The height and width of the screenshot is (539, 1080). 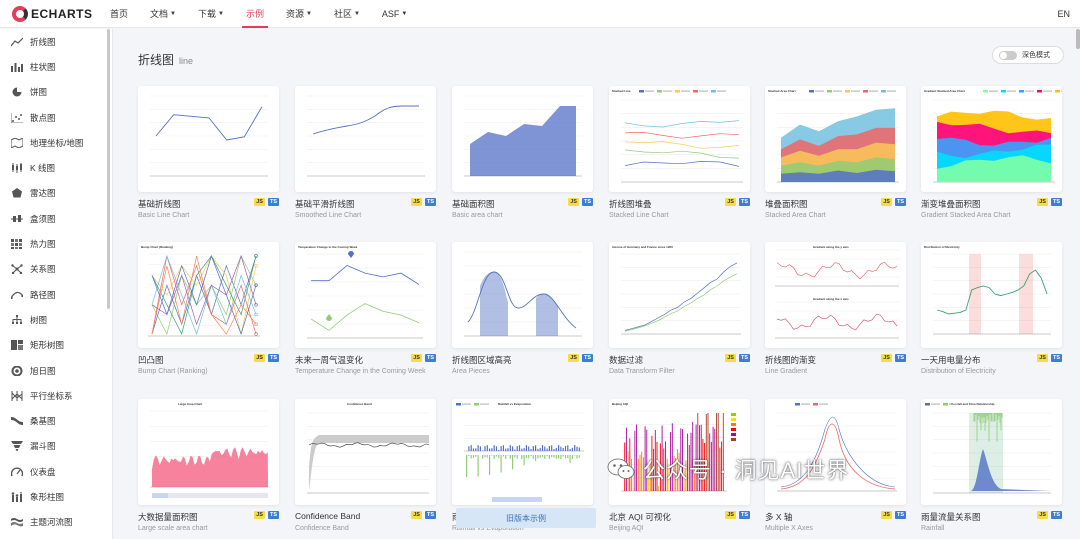 I want to click on example-thumbnail: Beijing AQI, so click(x=679, y=452).